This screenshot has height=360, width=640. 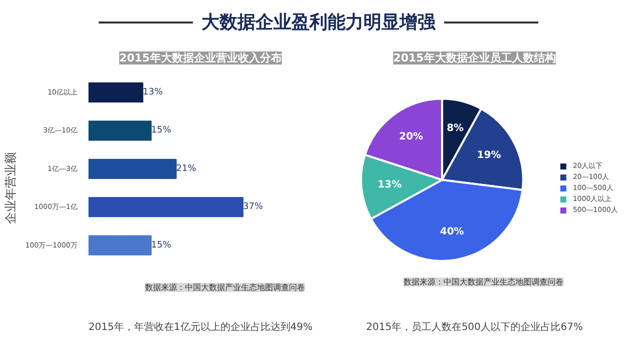 I want to click on data-label: 21%, so click(x=186, y=169).